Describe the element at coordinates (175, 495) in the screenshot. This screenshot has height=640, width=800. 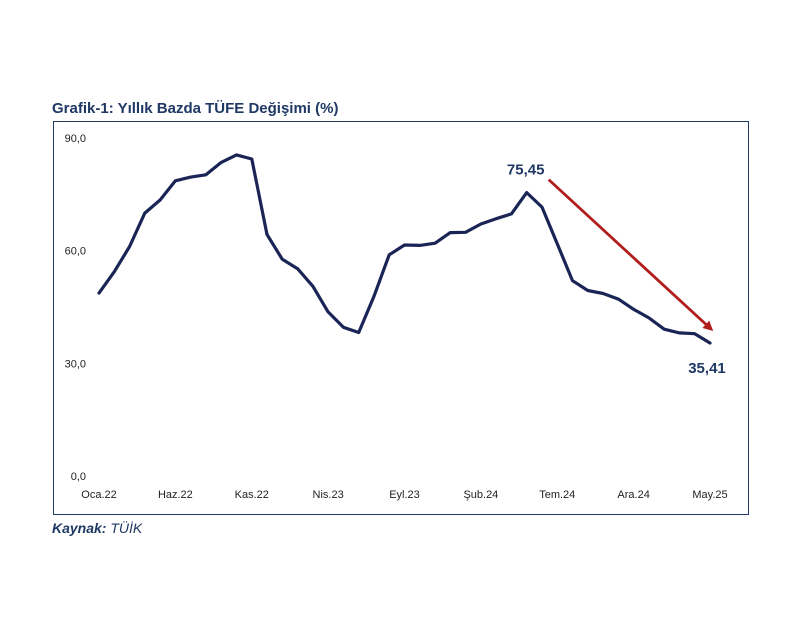
I see `x-tick-label: Haz.22` at that location.